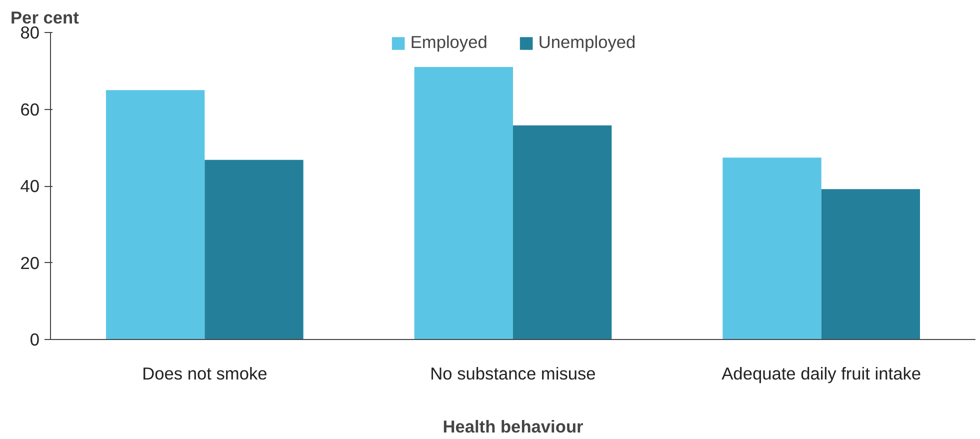 The image size is (980, 439). I want to click on y-tick-label: 40, so click(30, 186).